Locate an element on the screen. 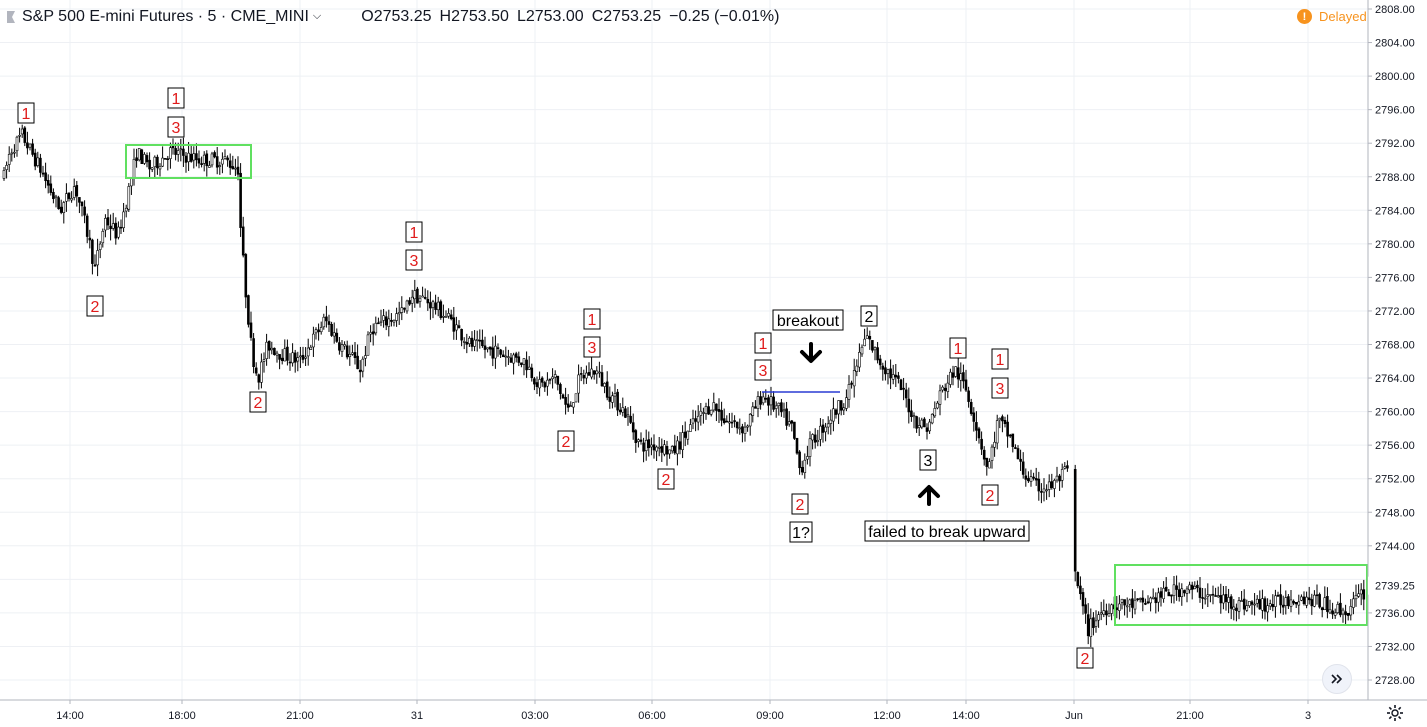 Image resolution: width=1427 pixels, height=727 pixels. wave-label-box: 3 is located at coordinates (1000, 388).